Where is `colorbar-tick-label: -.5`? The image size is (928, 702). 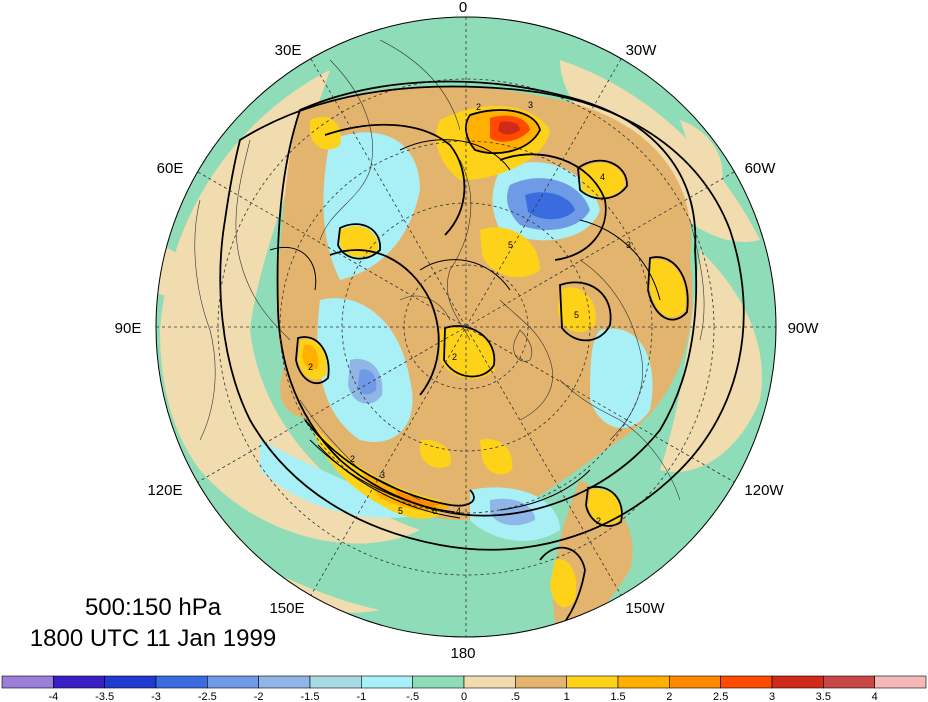 colorbar-tick-label: -.5 is located at coordinates (412, 696).